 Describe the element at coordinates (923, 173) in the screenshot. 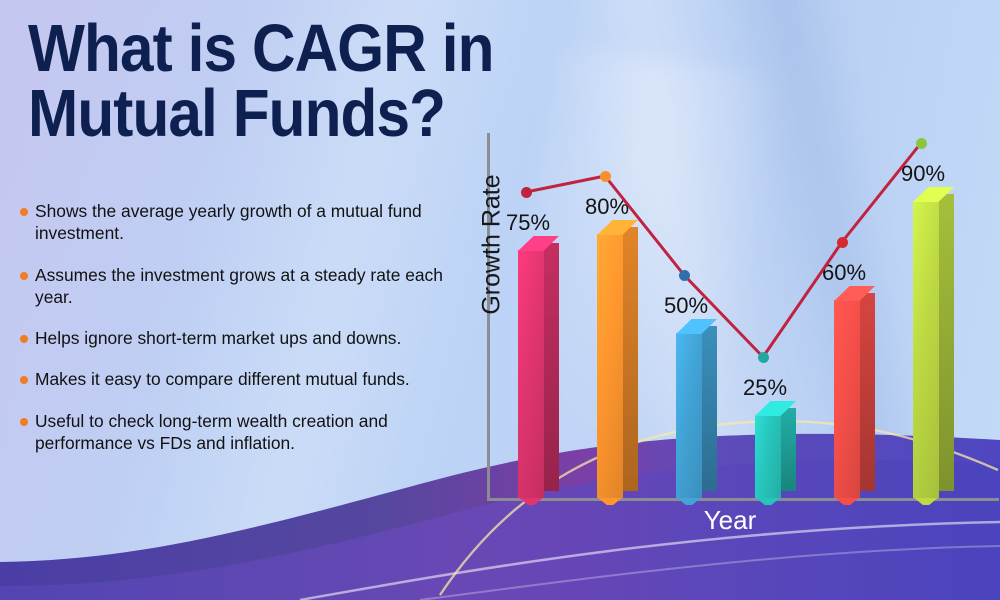

I see `value-label: 90%` at that location.